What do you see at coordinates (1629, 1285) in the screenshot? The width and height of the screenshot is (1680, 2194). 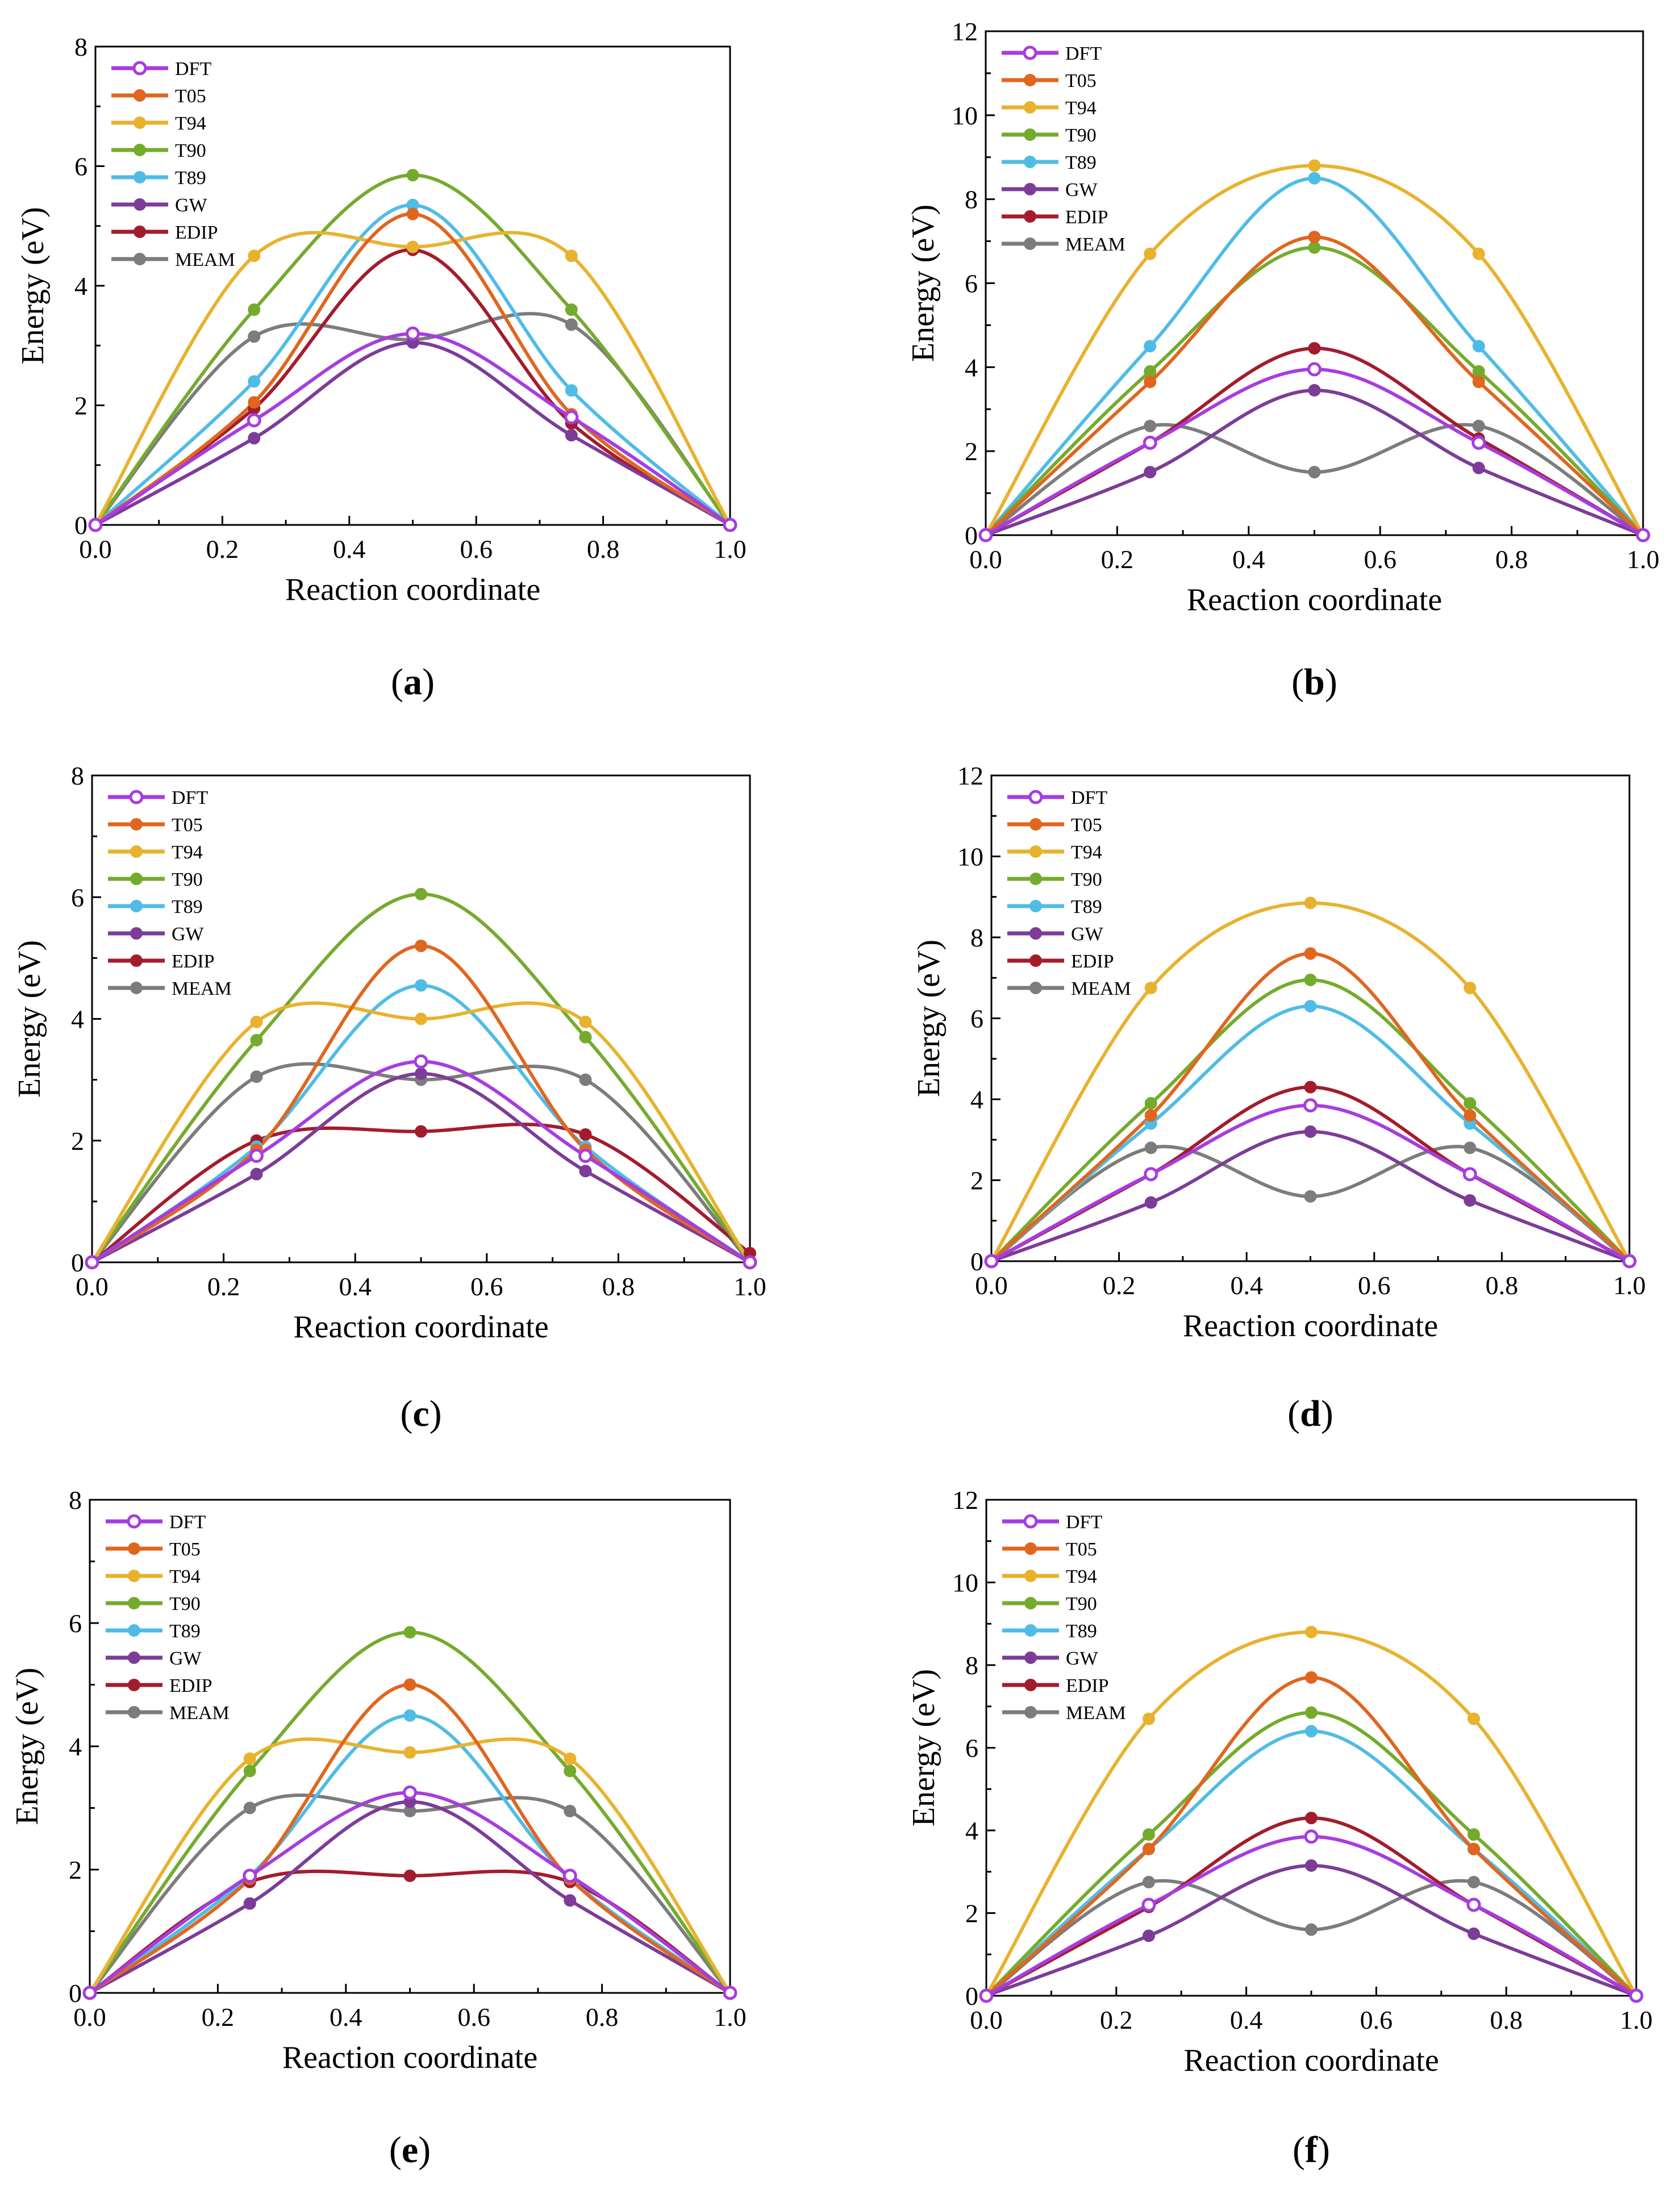 I see `x-tick-label: 1.0` at bounding box center [1629, 1285].